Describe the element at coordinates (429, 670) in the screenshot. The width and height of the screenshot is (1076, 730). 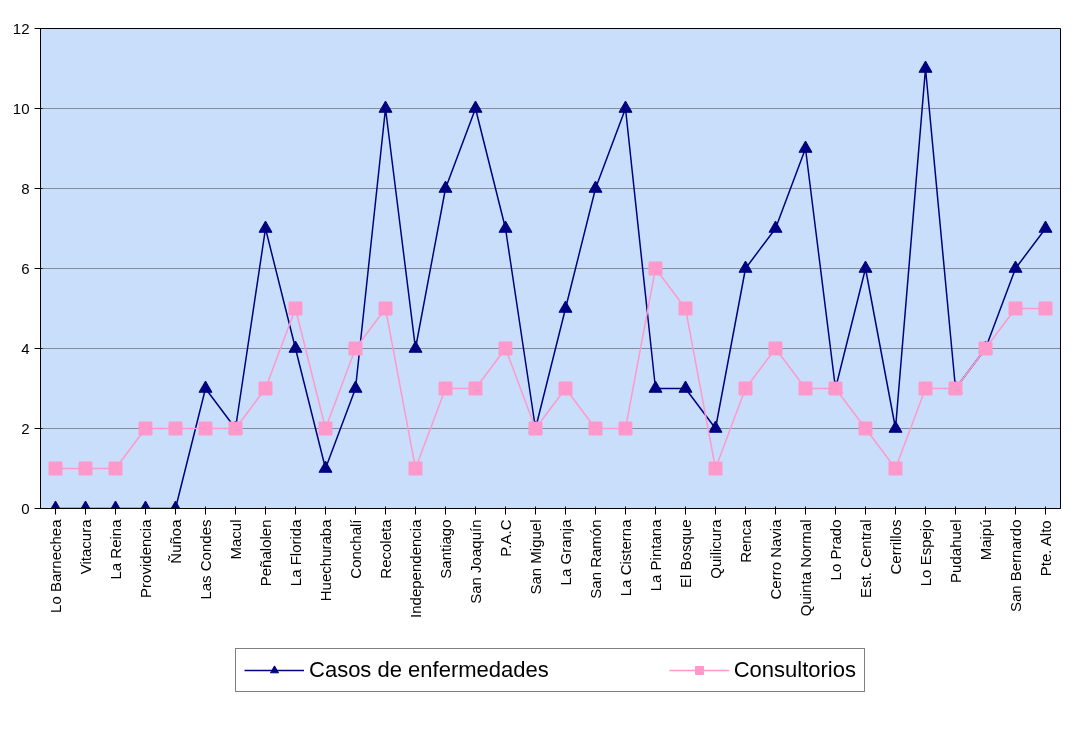
I see `legend-label: Casos de enfermedades` at that location.